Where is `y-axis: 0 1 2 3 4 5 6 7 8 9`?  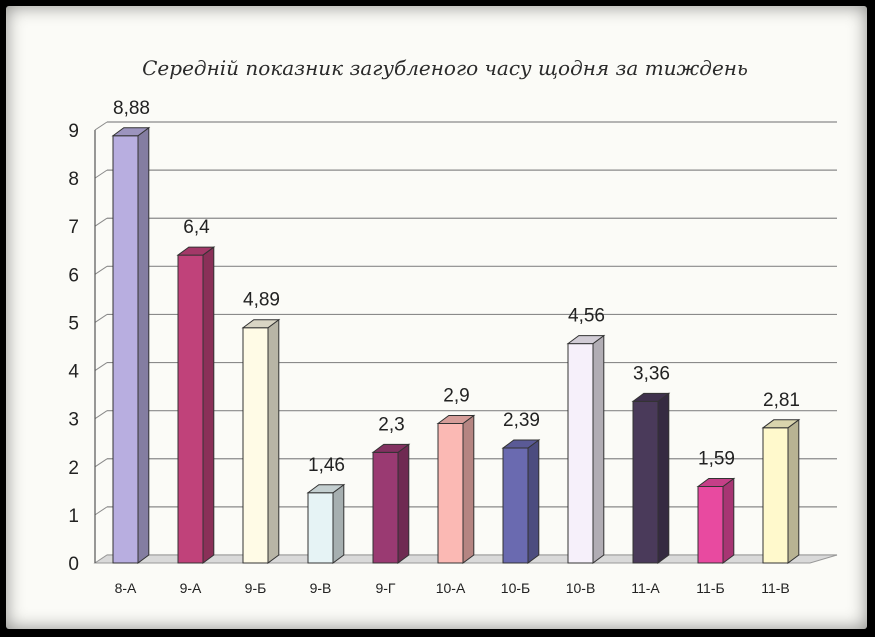
y-axis: 0 1 2 3 4 5 6 7 8 9 is located at coordinates (82, 348).